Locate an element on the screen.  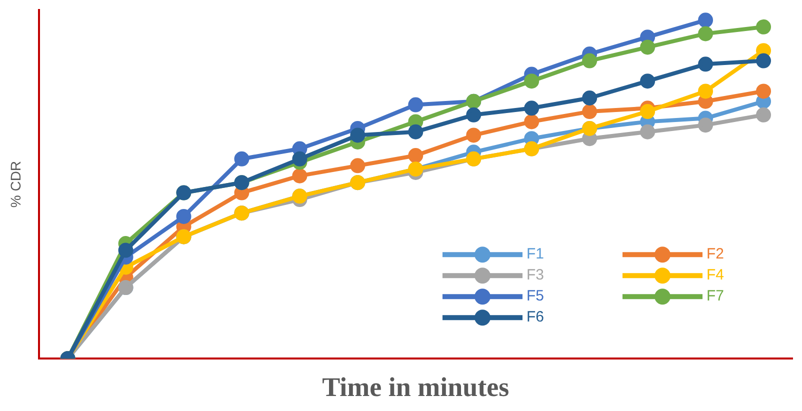
legend-label: F5 is located at coordinates (535, 296).